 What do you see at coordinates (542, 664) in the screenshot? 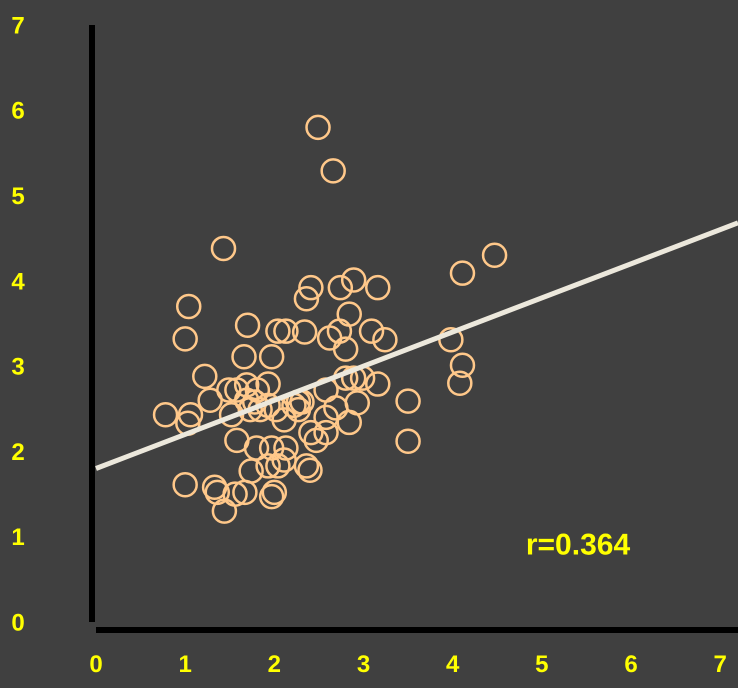
I see `x-tick-label: 5` at bounding box center [542, 664].